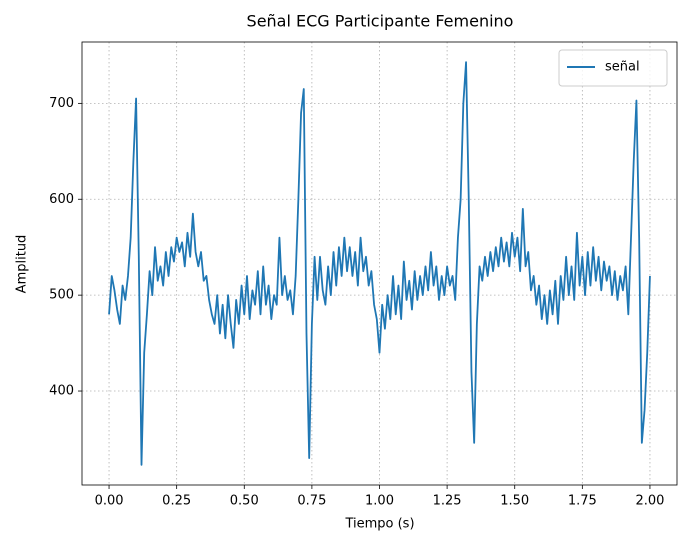  I want to click on chart-title: Señal ECG Participante Femenino, so click(380, 21).